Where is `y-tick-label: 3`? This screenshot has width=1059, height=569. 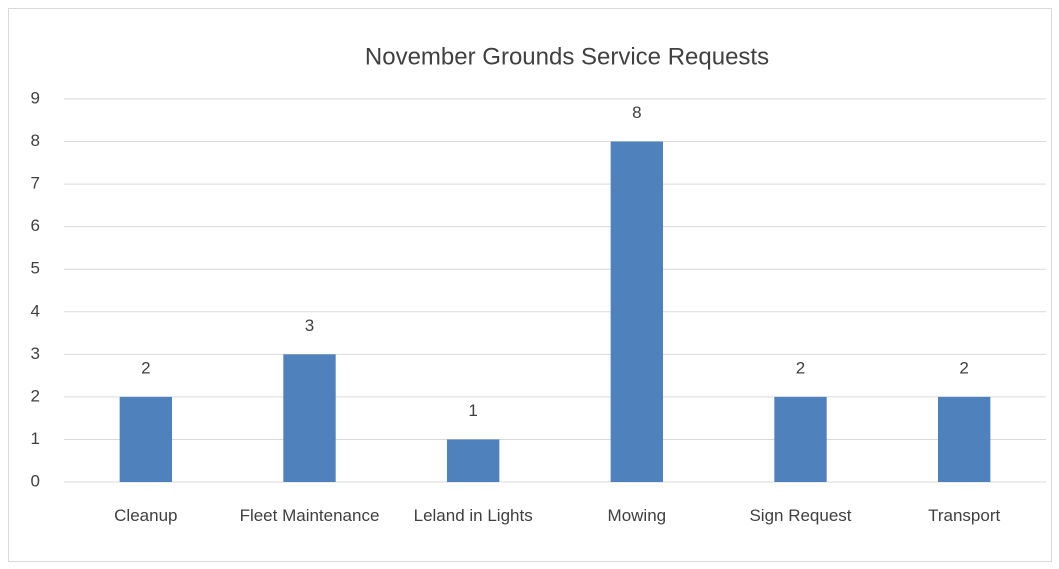 y-tick-label: 3 is located at coordinates (35, 353).